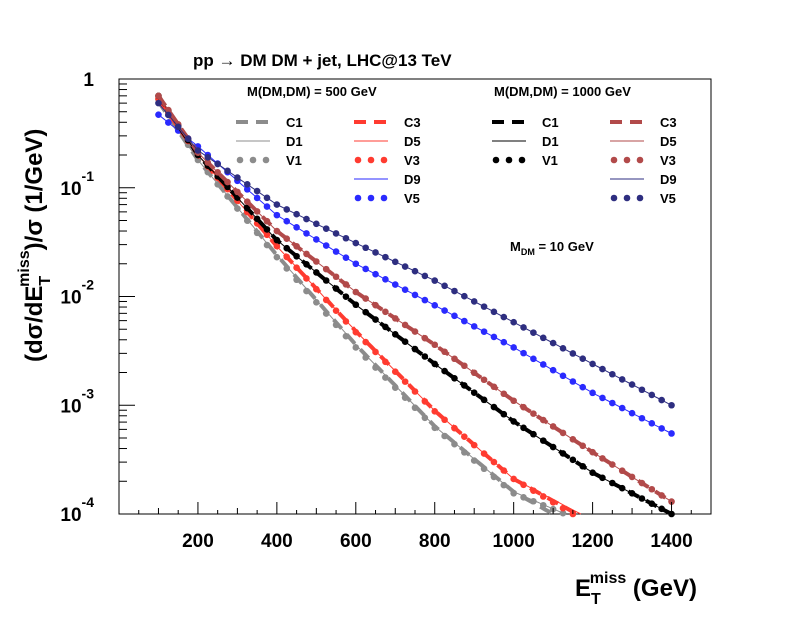 This screenshot has height=632, width=789. Describe the element at coordinates (552, 248) in the screenshot. I see `mass-annotation: MDM = 10 GeV` at that location.